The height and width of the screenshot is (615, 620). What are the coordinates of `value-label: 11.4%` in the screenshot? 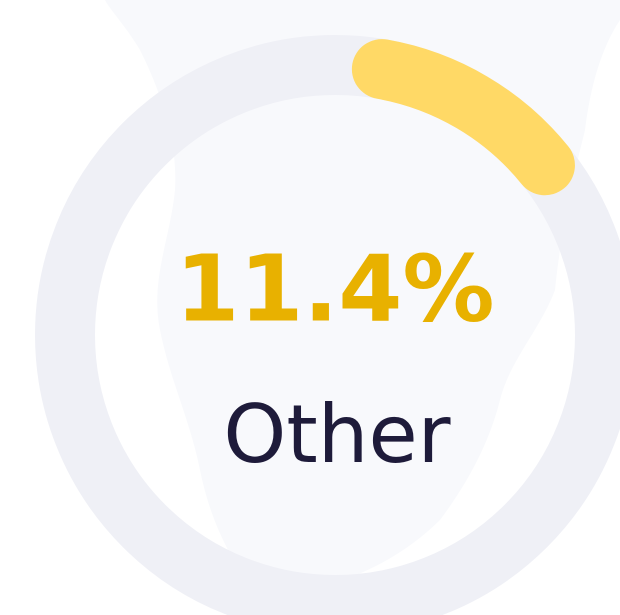 It's located at (334, 288).